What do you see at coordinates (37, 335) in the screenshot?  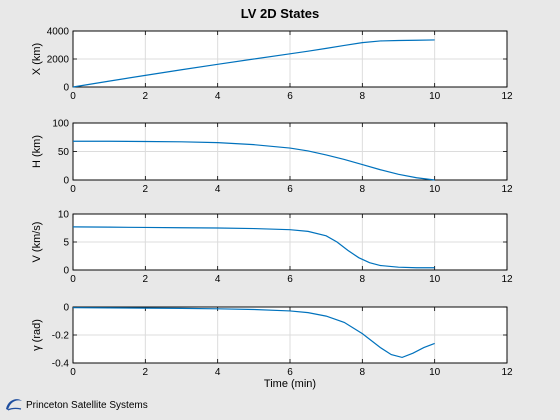 I see `y-axis-label: γ (rad)` at bounding box center [37, 335].